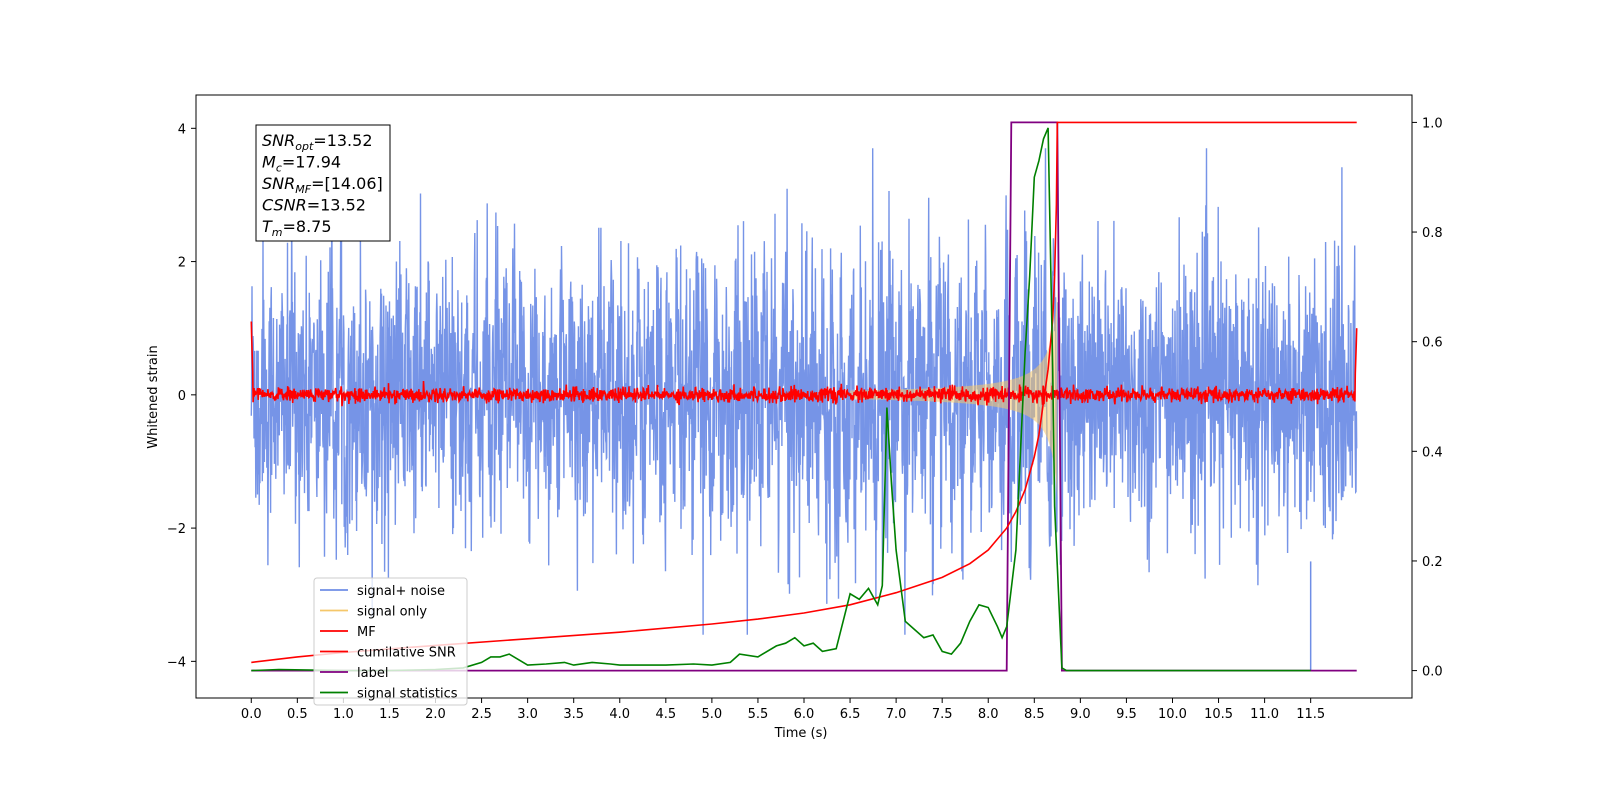 The image size is (1600, 800). What do you see at coordinates (182, 396) in the screenshot?
I see `y-tick-label: 0` at bounding box center [182, 396].